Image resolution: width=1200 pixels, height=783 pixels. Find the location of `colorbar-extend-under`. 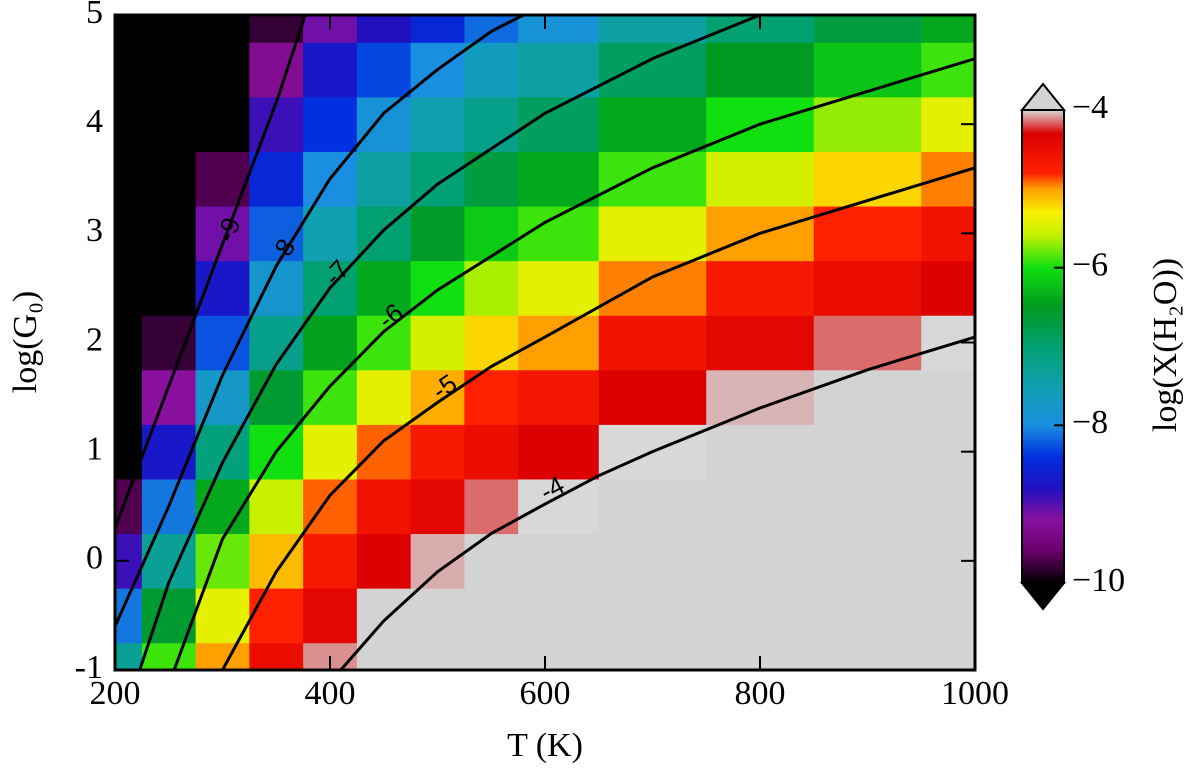

colorbar-extend-under is located at coordinates (1043, 596).